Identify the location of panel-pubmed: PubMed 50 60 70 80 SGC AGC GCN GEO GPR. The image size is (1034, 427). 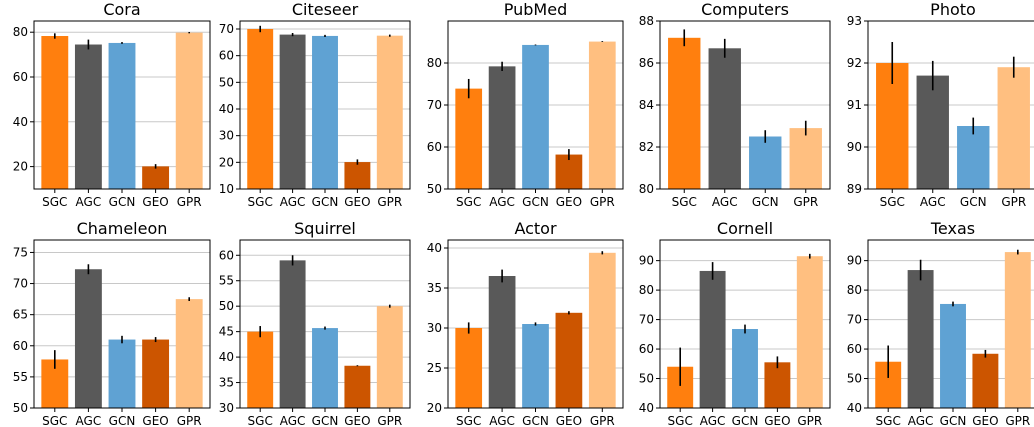
(525, 104).